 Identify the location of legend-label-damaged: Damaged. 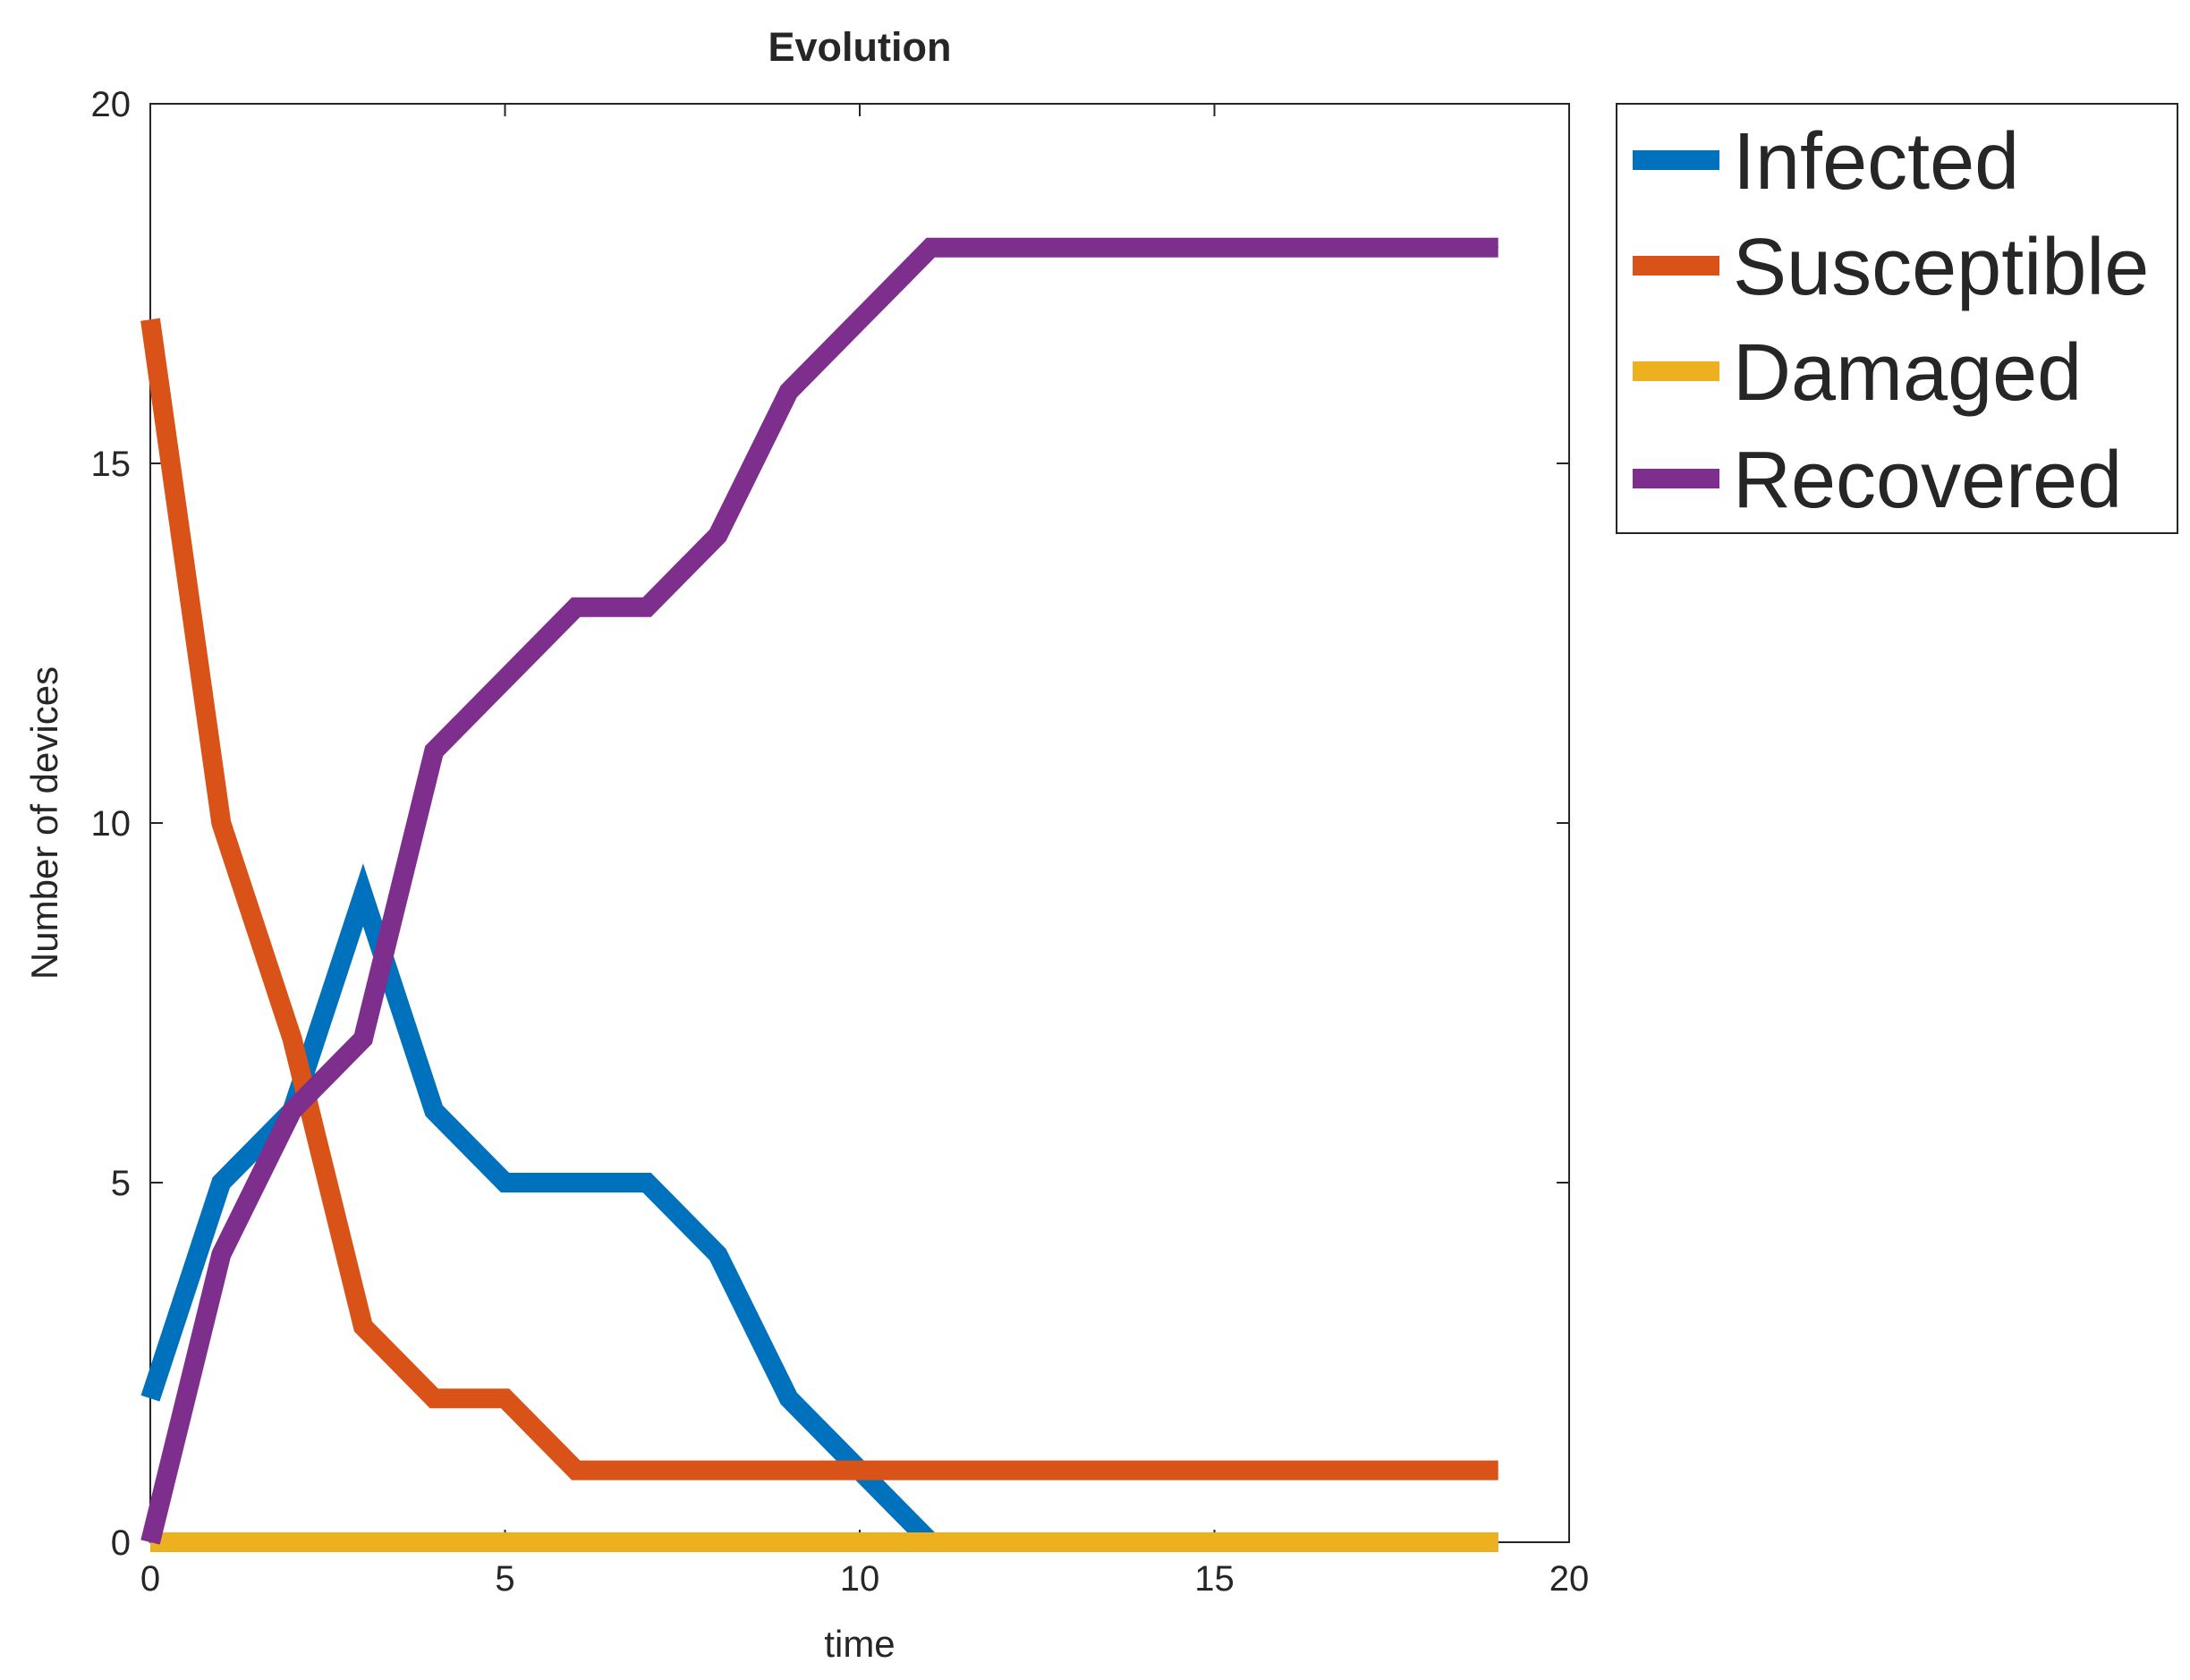
(1907, 373).